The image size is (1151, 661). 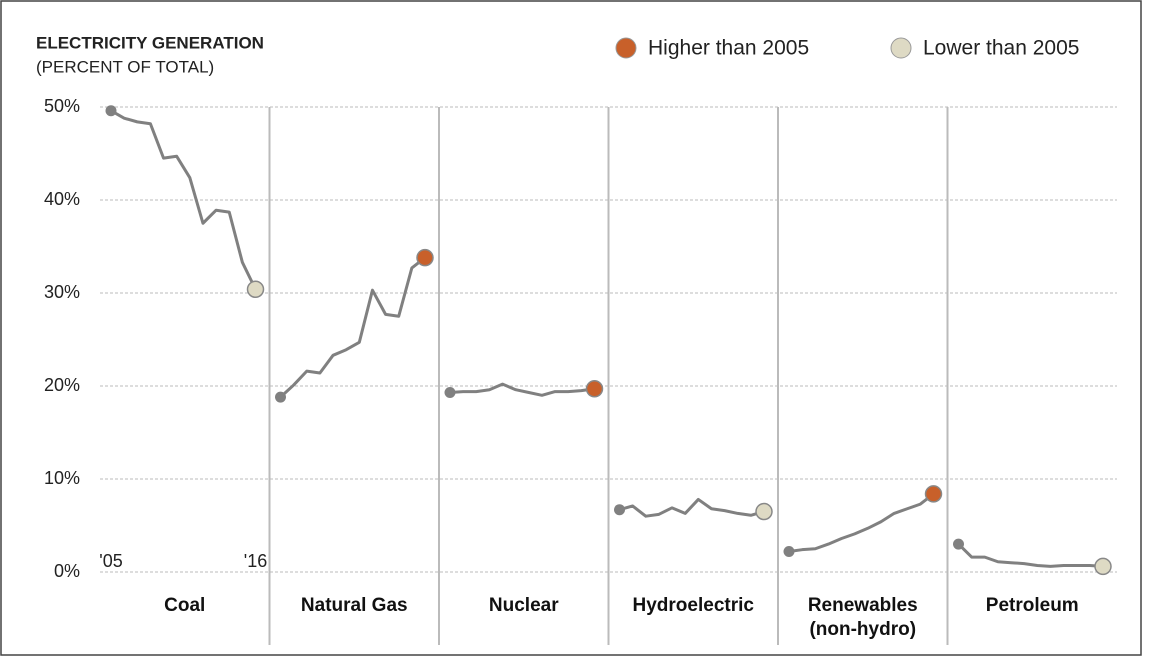 What do you see at coordinates (150, 42) in the screenshot?
I see `chart-title: ELECTRICITY GENERATION` at bounding box center [150, 42].